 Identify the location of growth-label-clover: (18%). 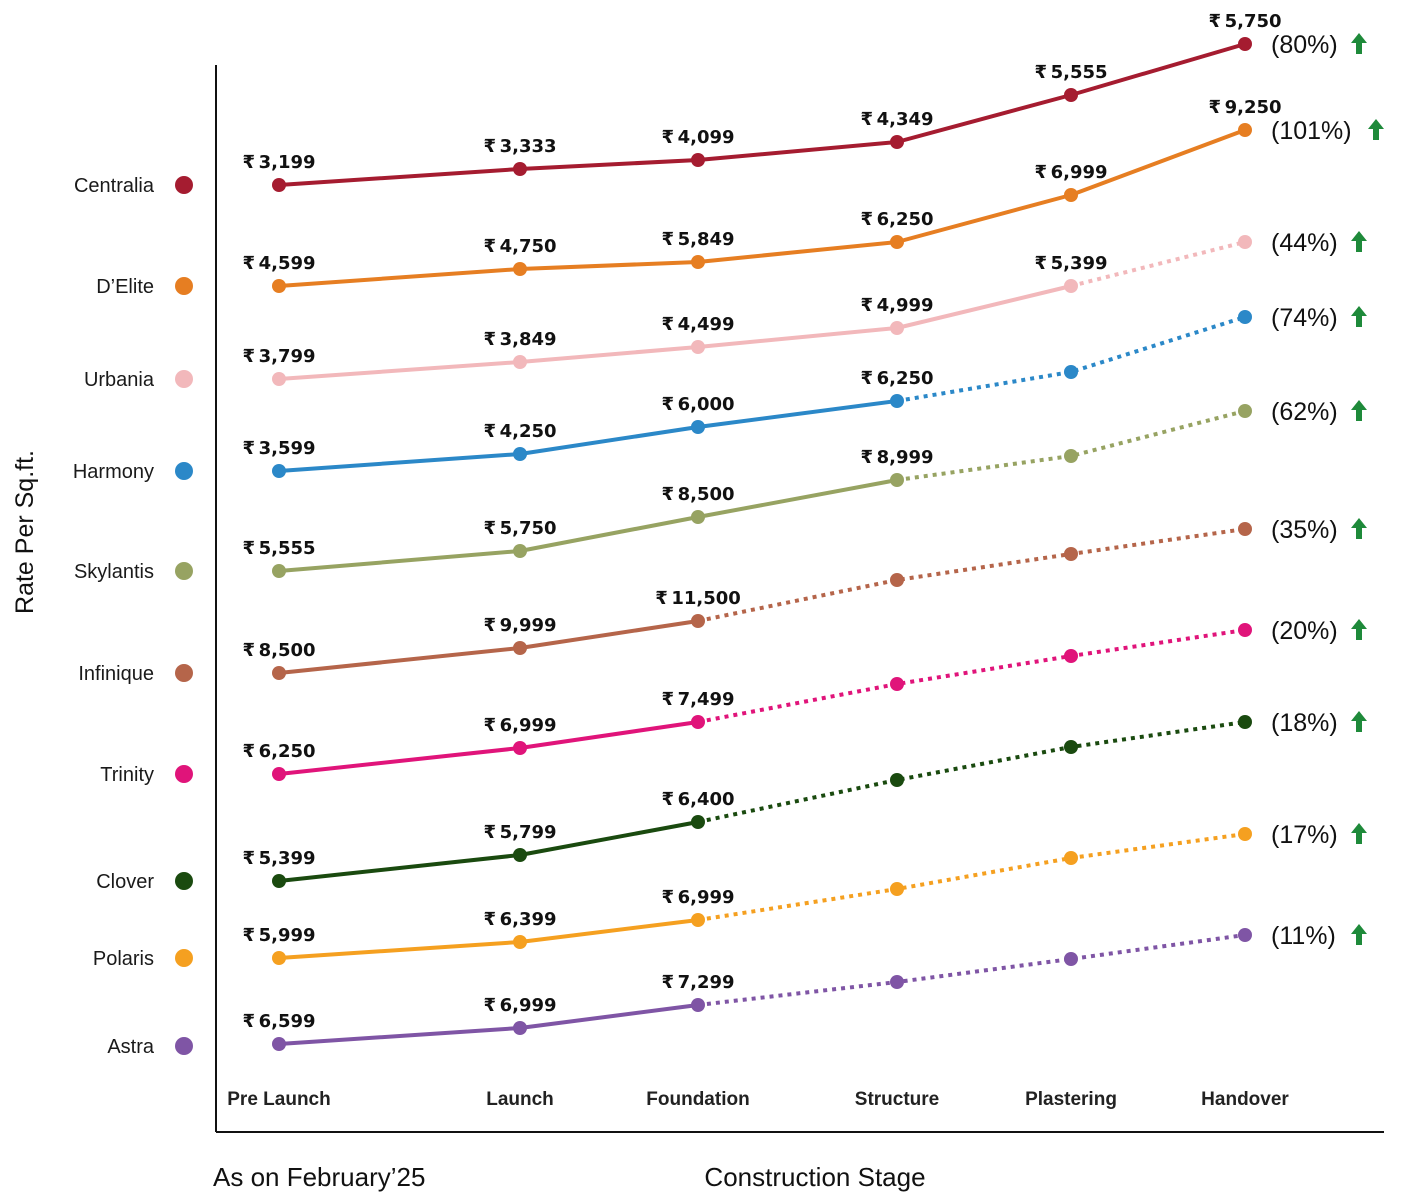
(1304, 723).